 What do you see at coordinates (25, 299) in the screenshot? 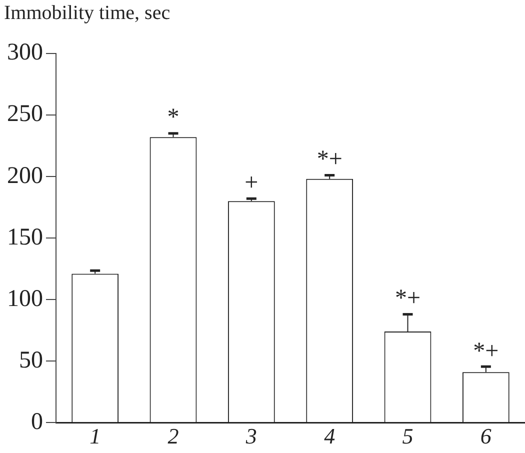
I see `y-tick-label: 100` at bounding box center [25, 299].